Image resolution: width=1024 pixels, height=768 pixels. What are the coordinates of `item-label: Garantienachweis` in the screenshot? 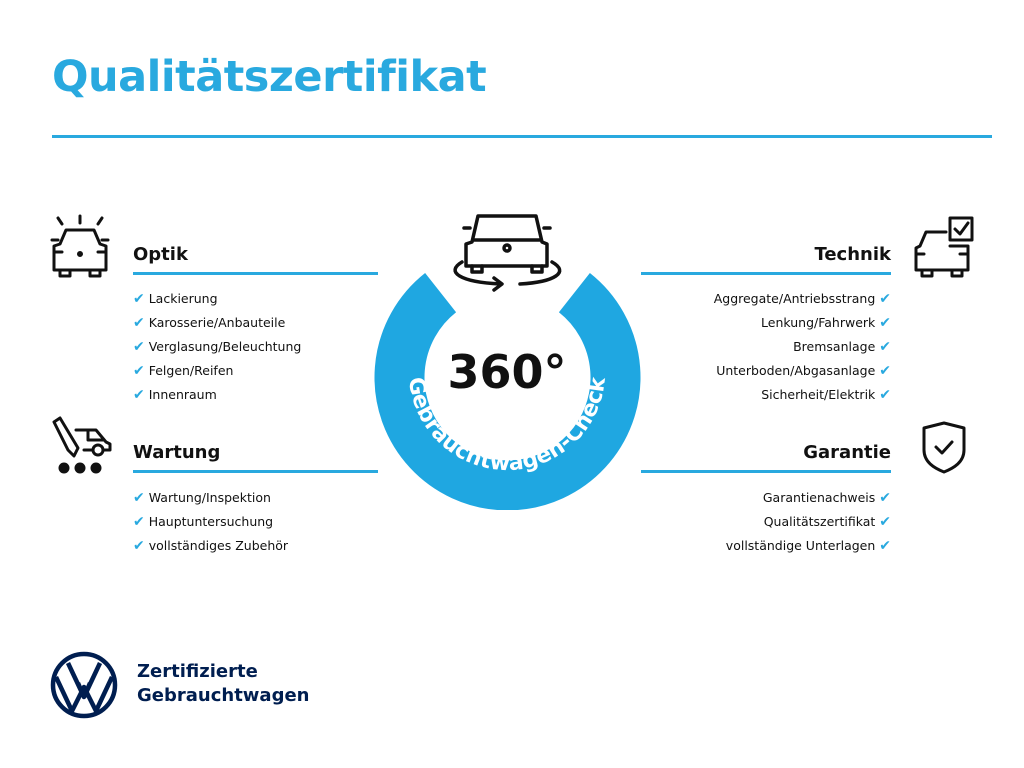 It's located at (819, 497).